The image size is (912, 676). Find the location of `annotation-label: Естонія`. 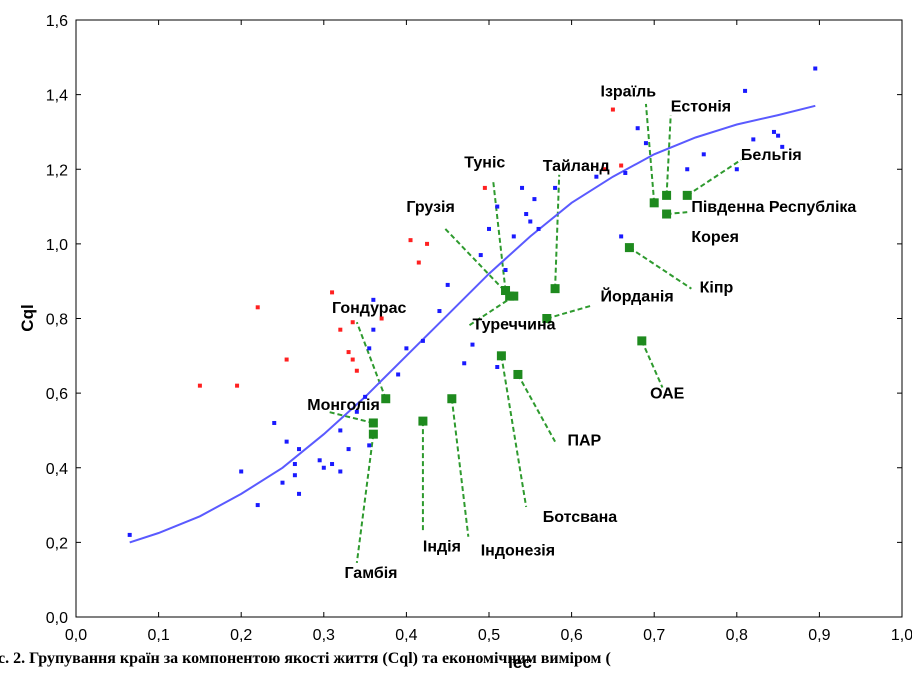

annotation-label: Естонія is located at coordinates (701, 106).